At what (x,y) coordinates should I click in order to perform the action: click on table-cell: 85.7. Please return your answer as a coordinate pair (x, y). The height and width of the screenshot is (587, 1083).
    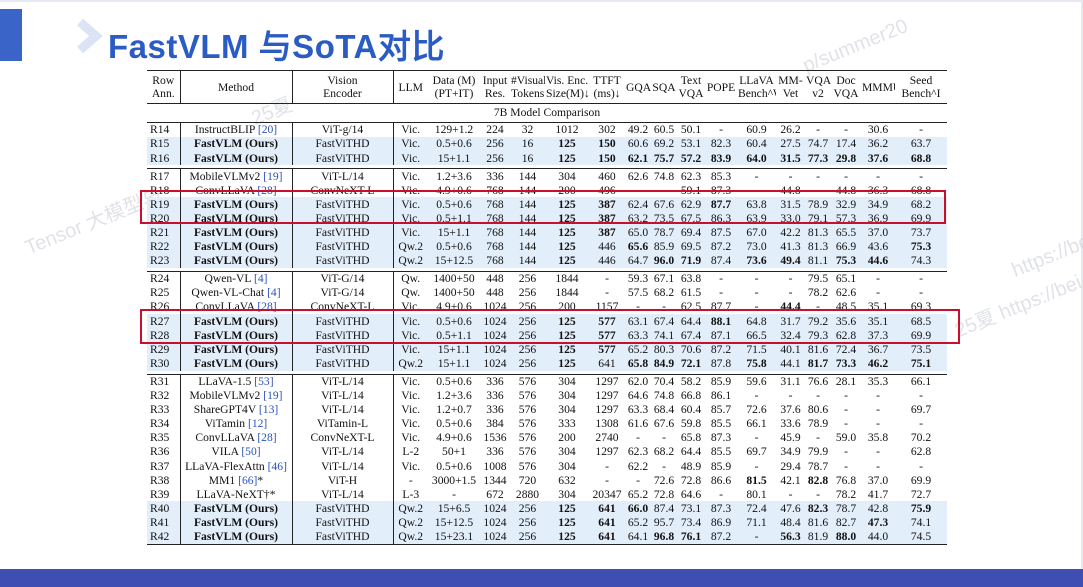
    Looking at the image, I should click on (721, 410).